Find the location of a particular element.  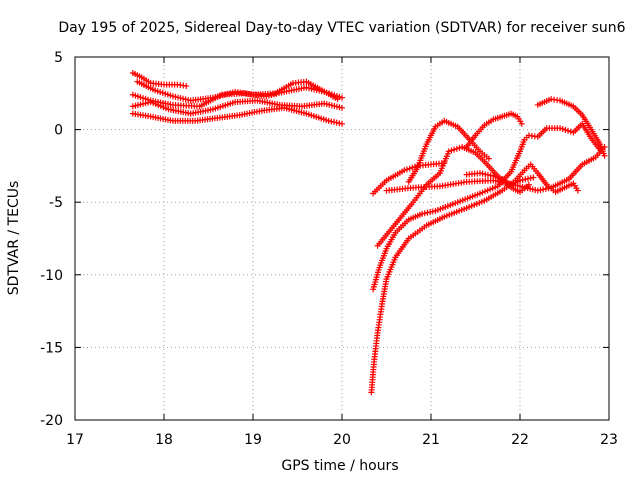

y-tick-label: 5 is located at coordinates (58, 58).